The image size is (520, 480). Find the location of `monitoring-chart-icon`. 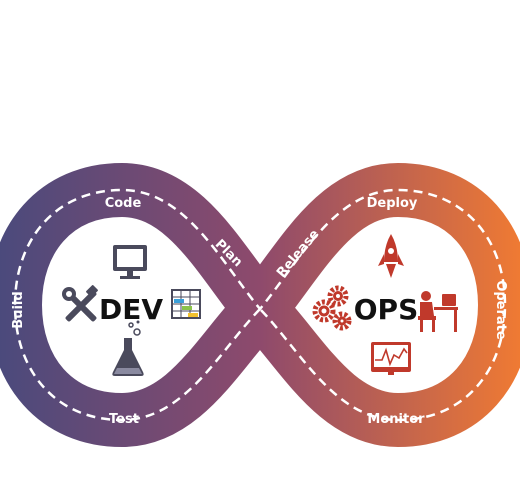

monitoring-chart-icon is located at coordinates (391, 358).